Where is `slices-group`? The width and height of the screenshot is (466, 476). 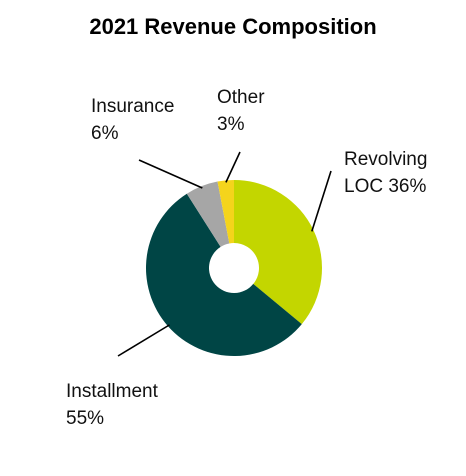
slices-group is located at coordinates (234, 268).